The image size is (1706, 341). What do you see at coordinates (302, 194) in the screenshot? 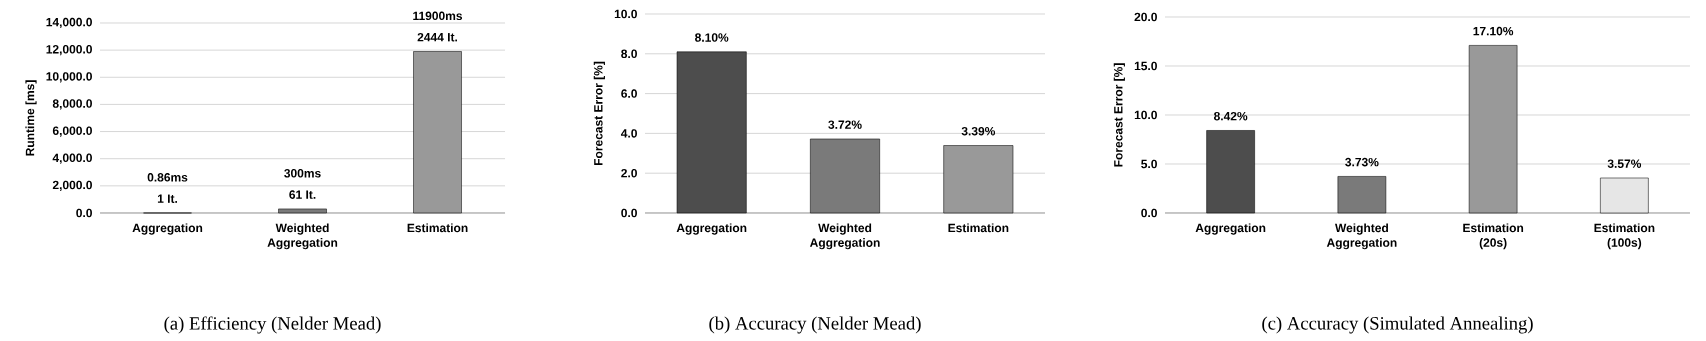
I see `annotation: 61 It.` at bounding box center [302, 194].